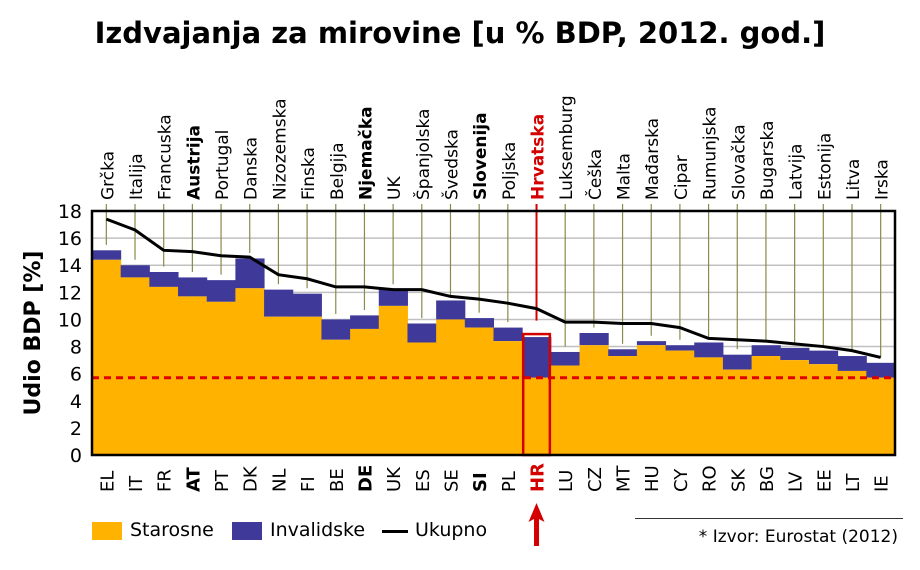 This screenshot has width=920, height=570. I want to click on country-name-label: Rumunjska, so click(711, 153).